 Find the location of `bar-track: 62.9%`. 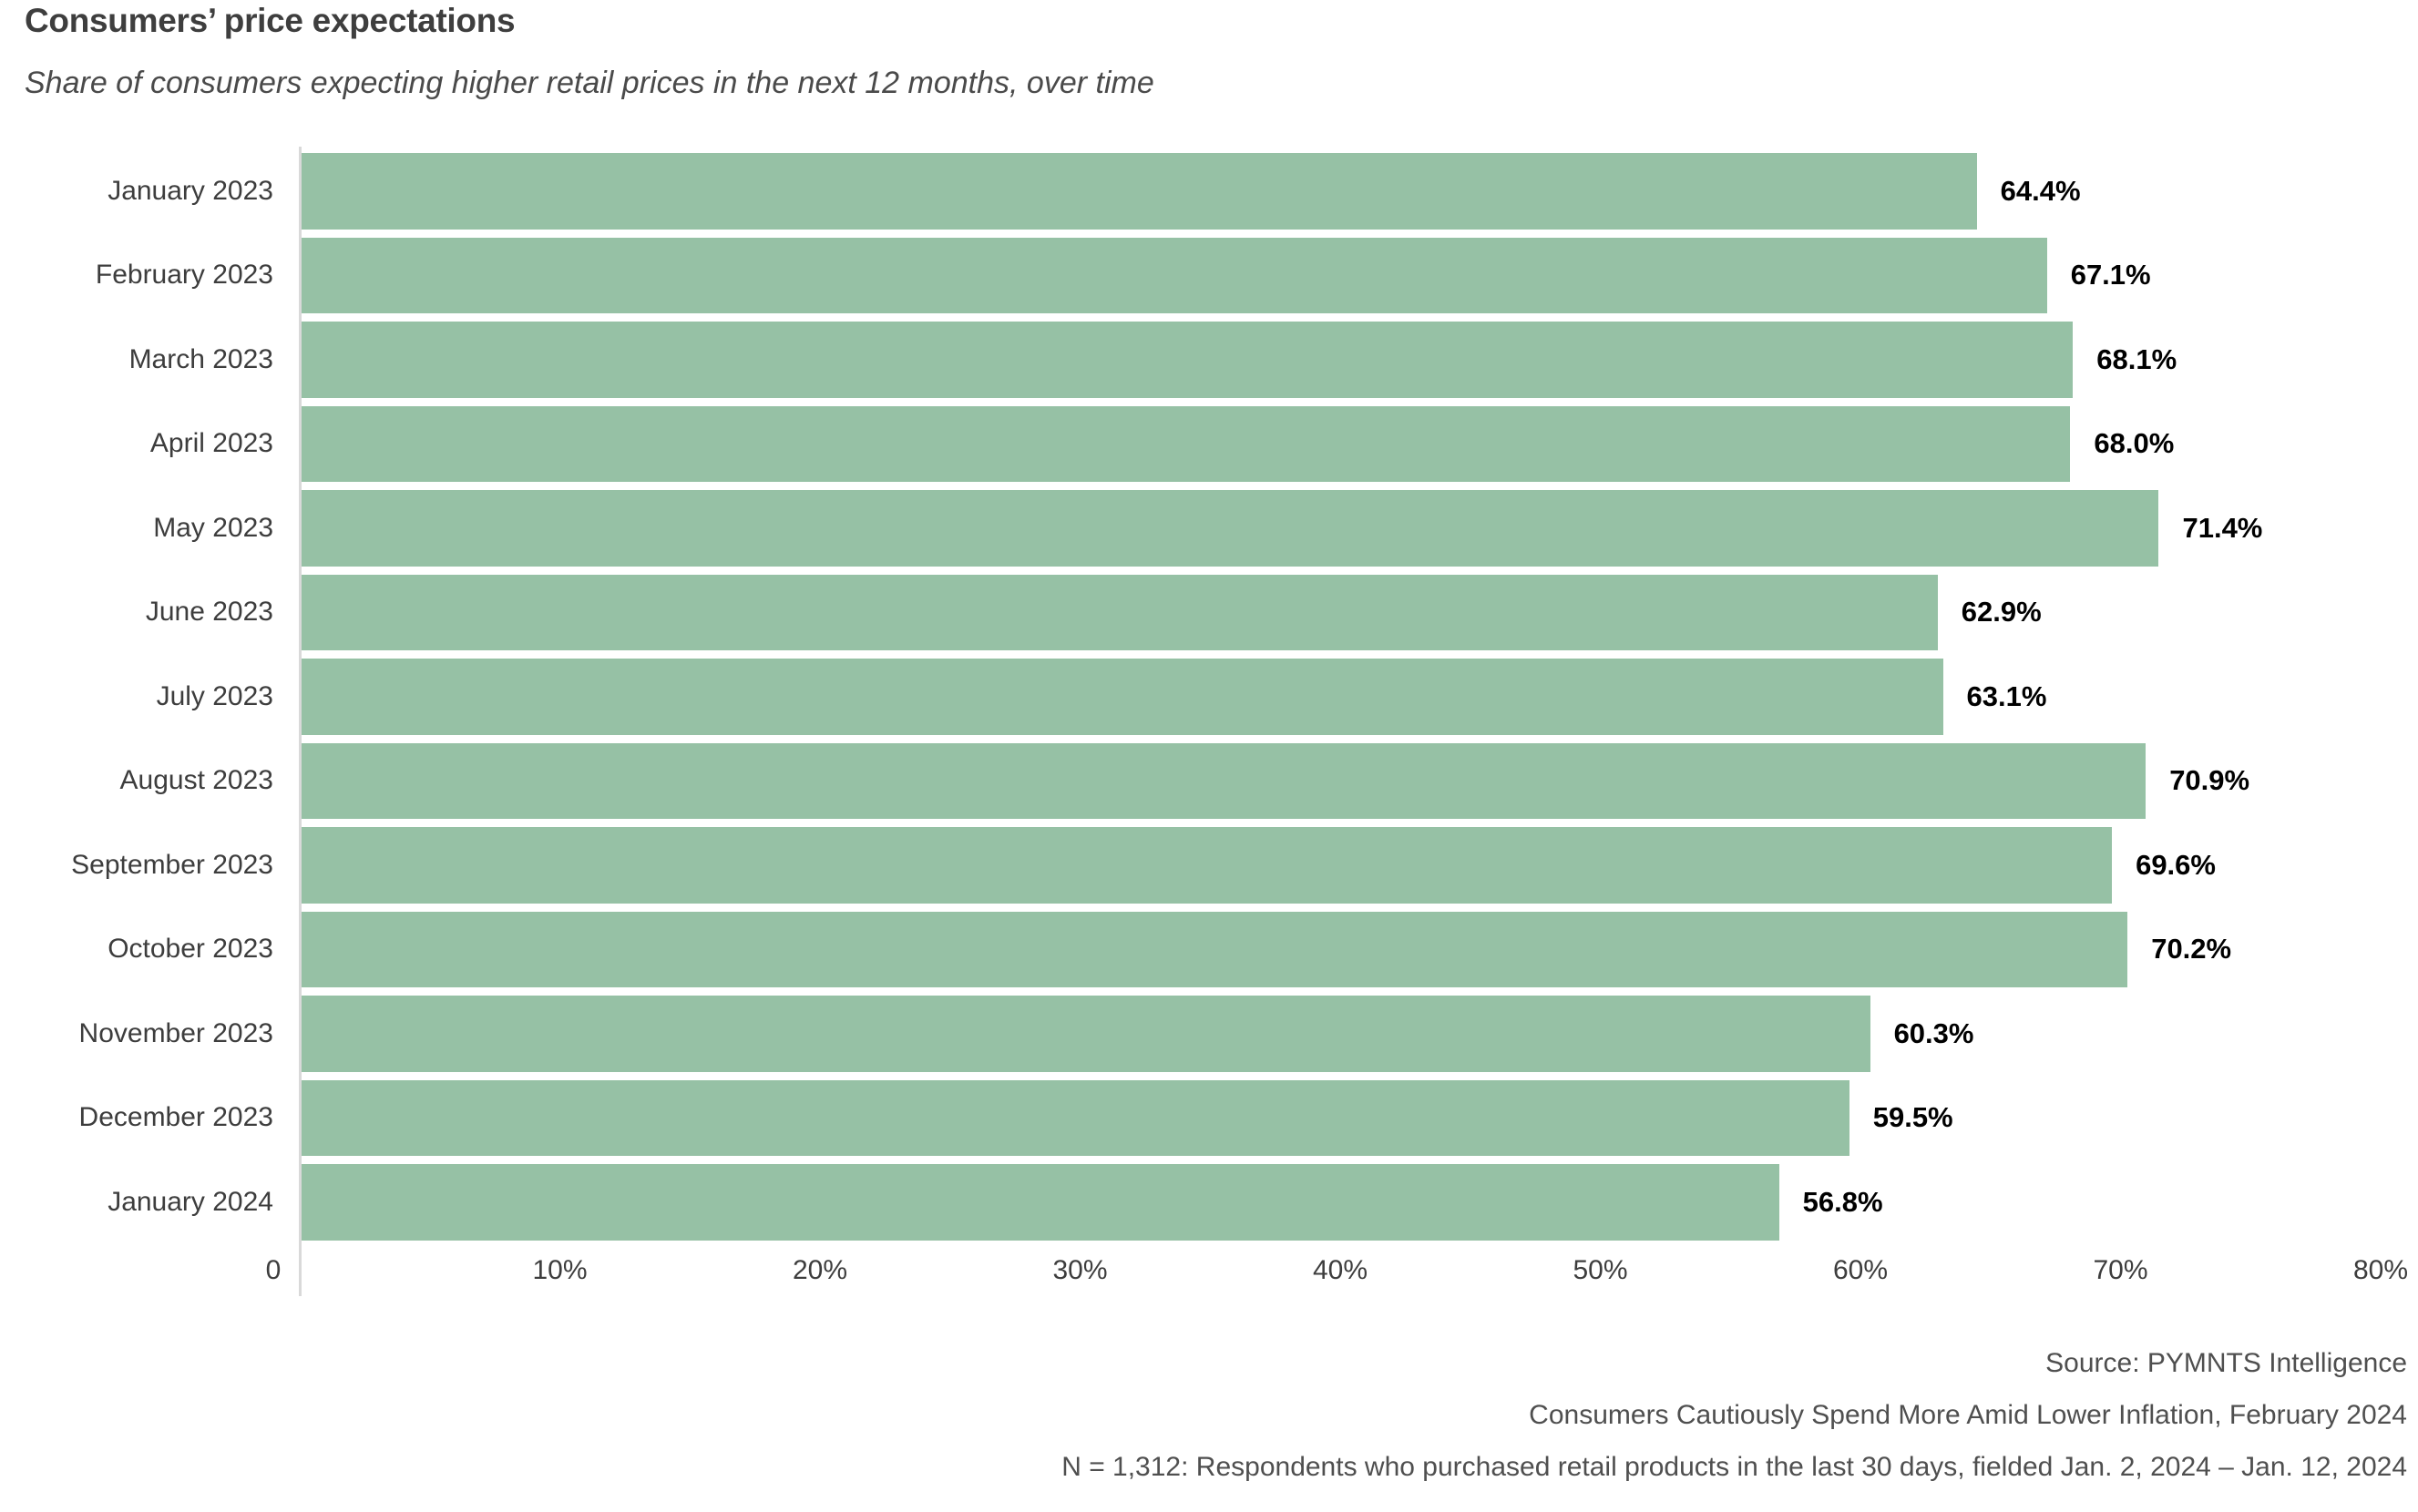

bar-track: 62.9% is located at coordinates (1342, 612).